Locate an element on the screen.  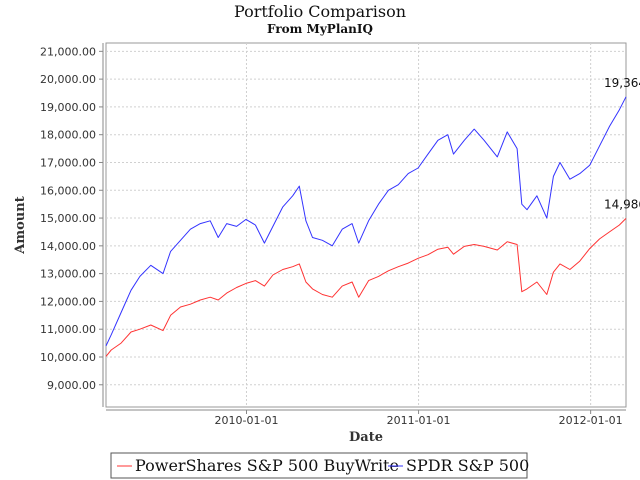
x-tick-label: 2012-01-01 is located at coordinates (591, 420).